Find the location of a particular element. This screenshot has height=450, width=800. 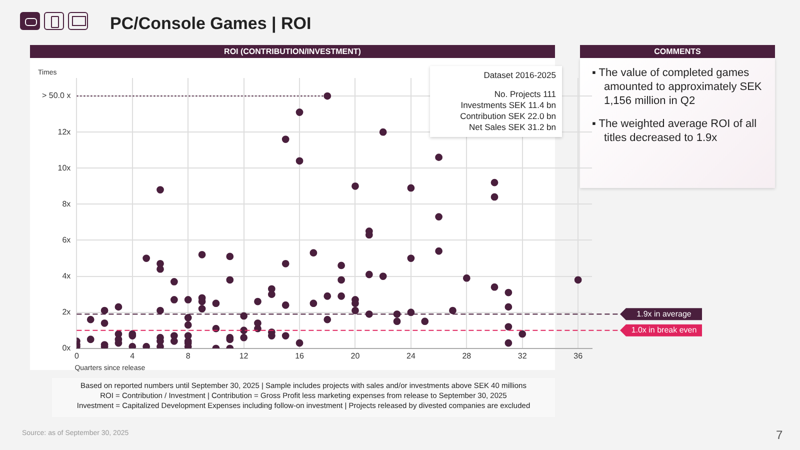

y-tick-label: > 50.0 x is located at coordinates (56, 95).